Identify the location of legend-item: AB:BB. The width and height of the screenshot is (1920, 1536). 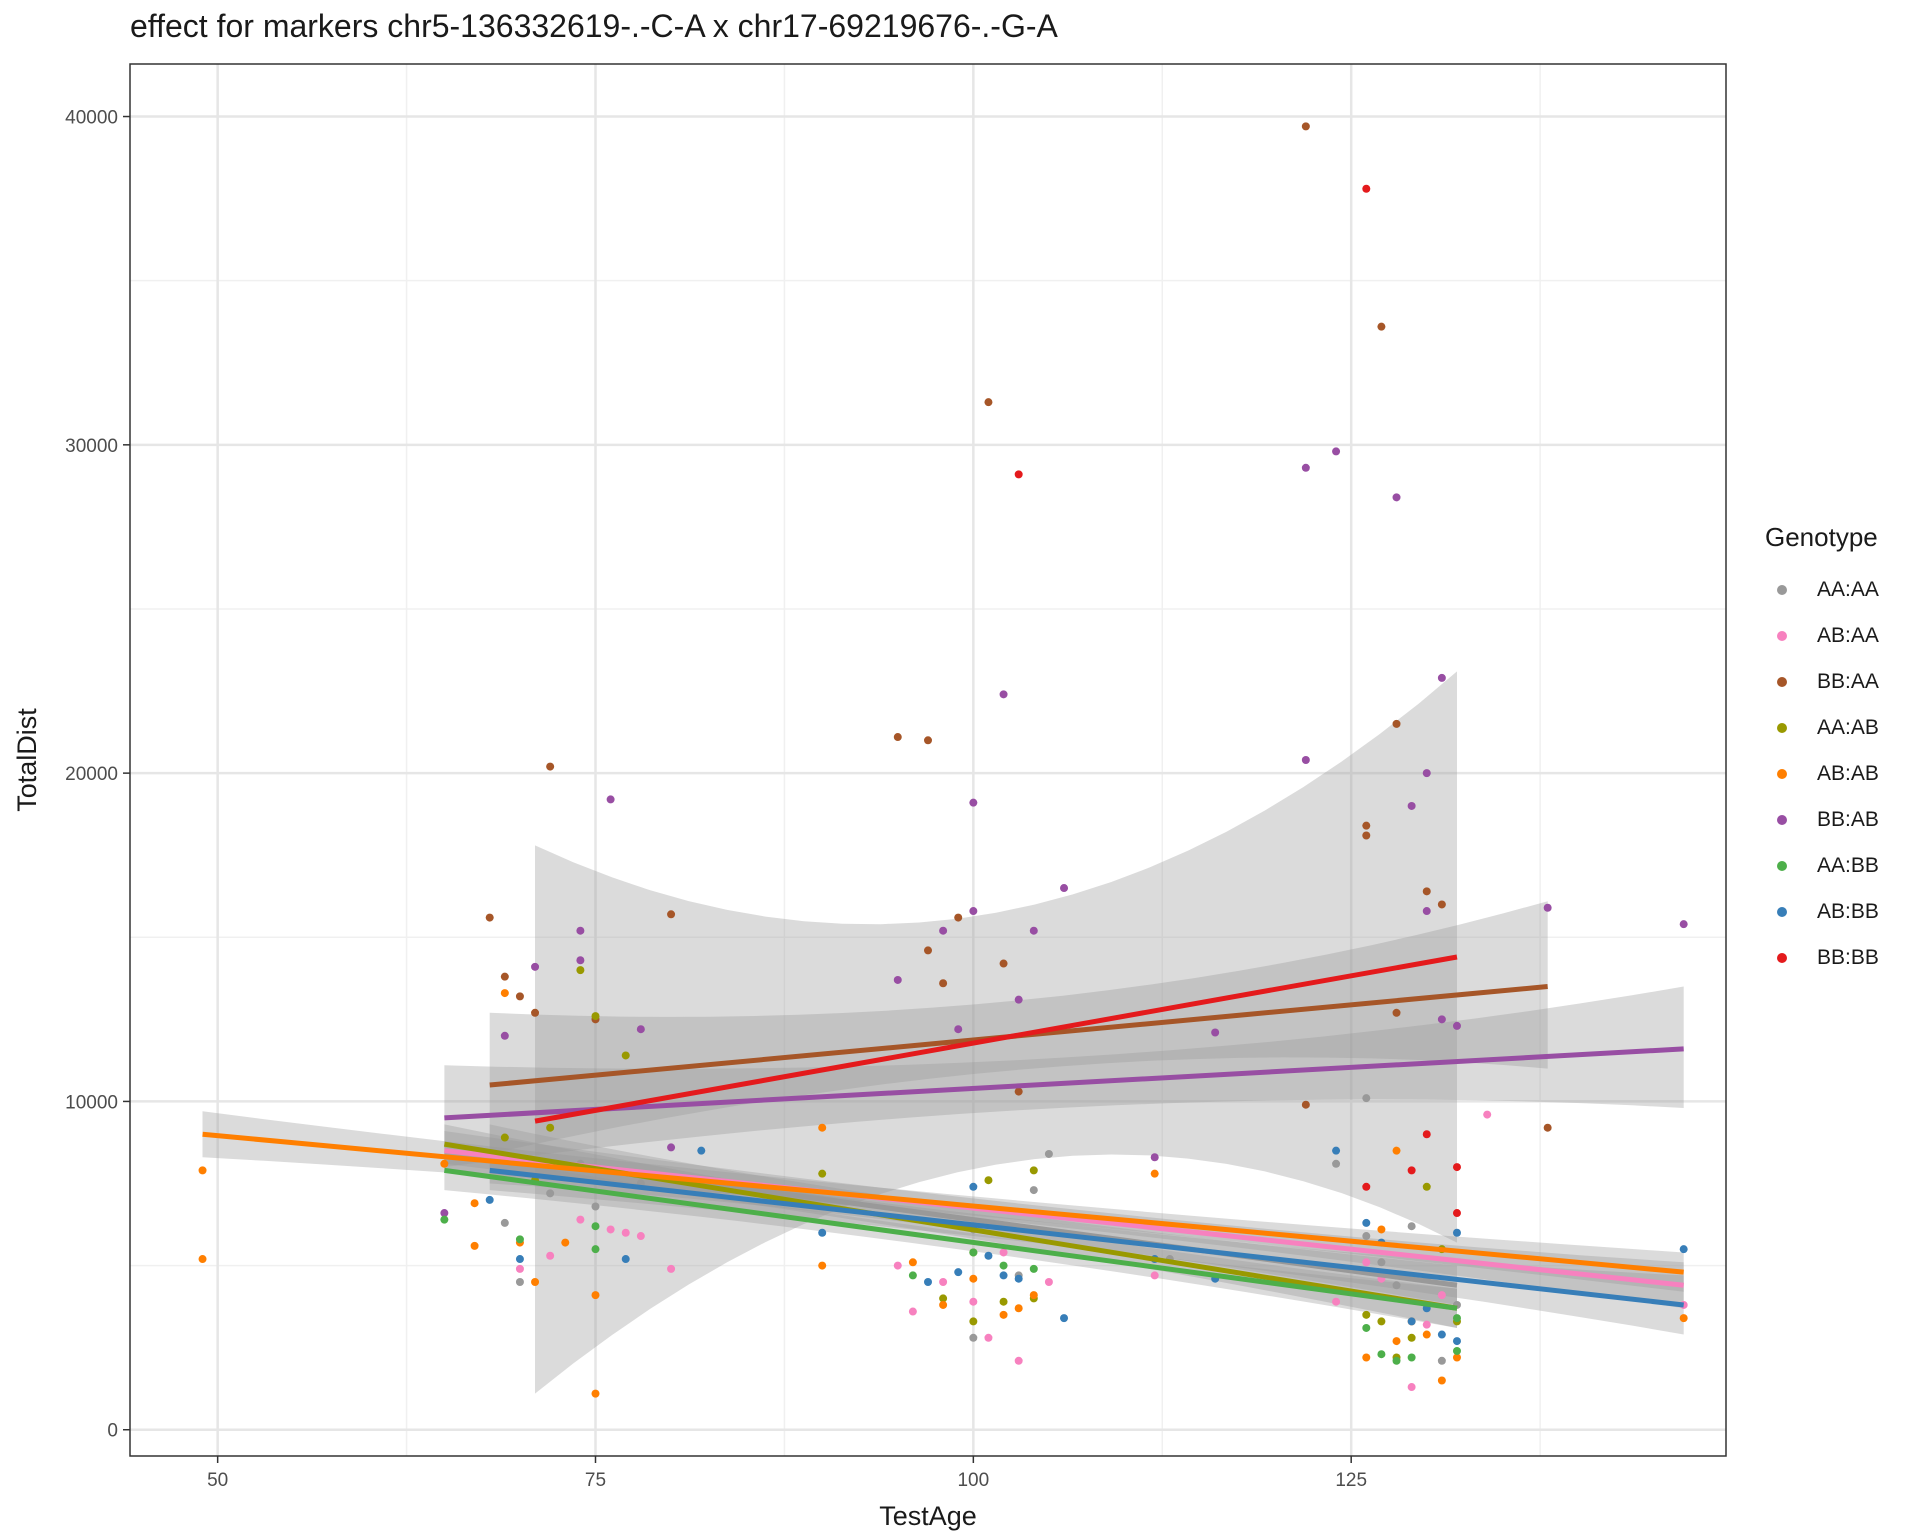
(1822, 912).